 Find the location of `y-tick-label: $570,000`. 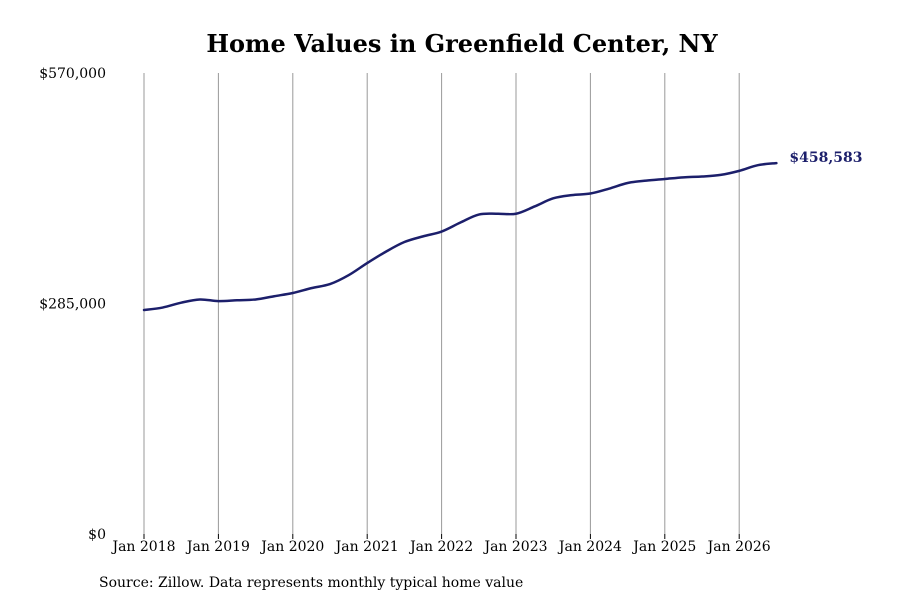

y-tick-label: $570,000 is located at coordinates (72, 74).